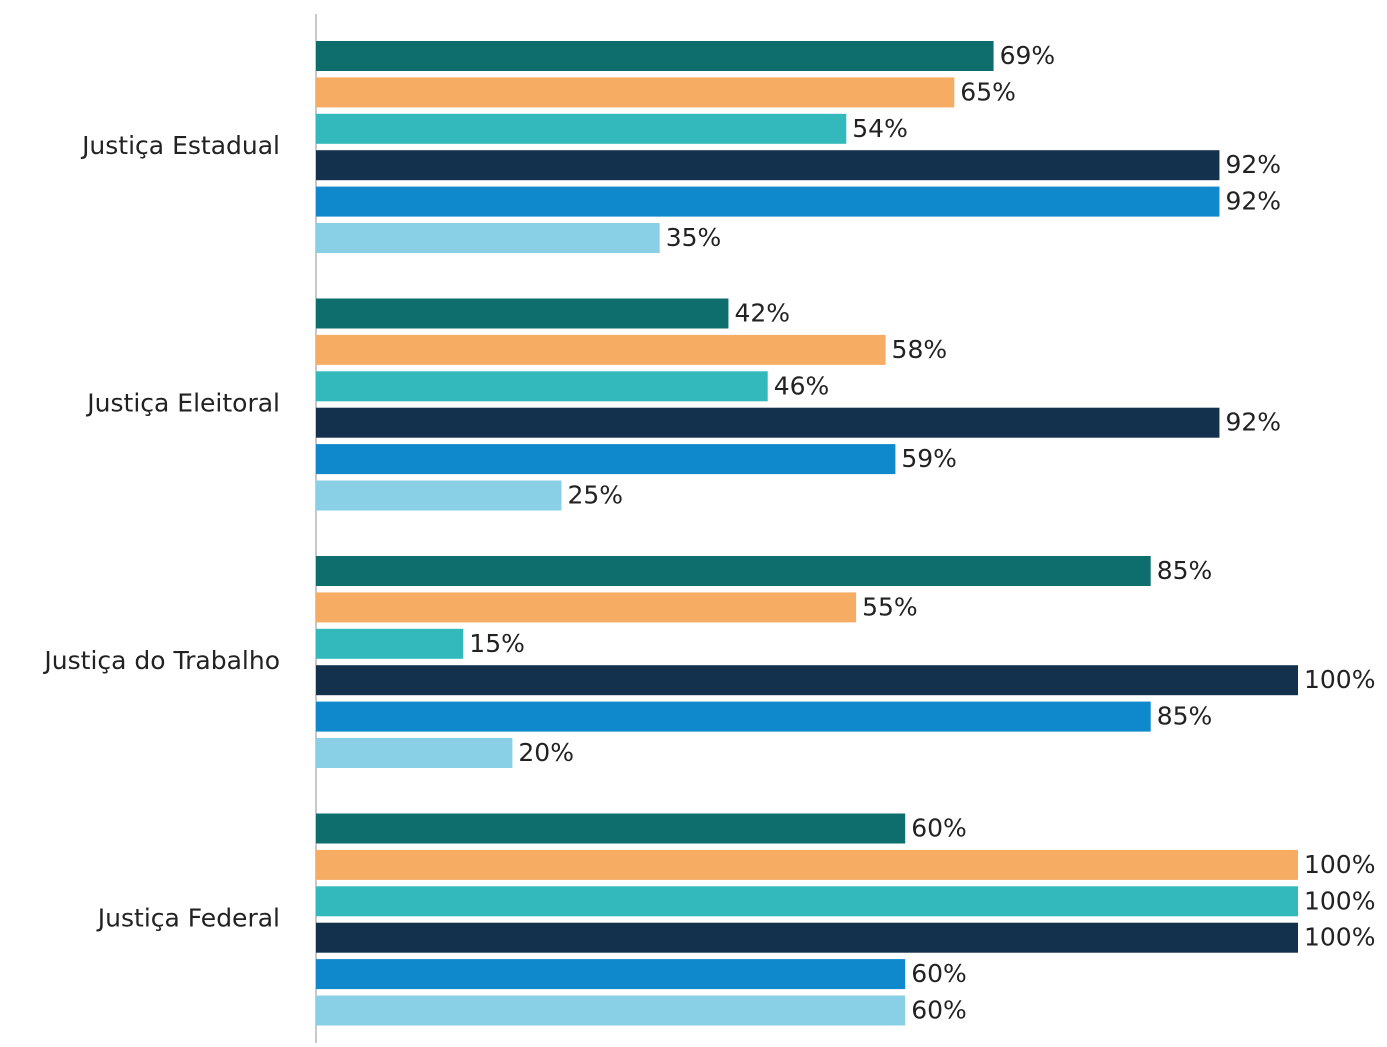  I want to click on value-label: 35%, so click(694, 237).